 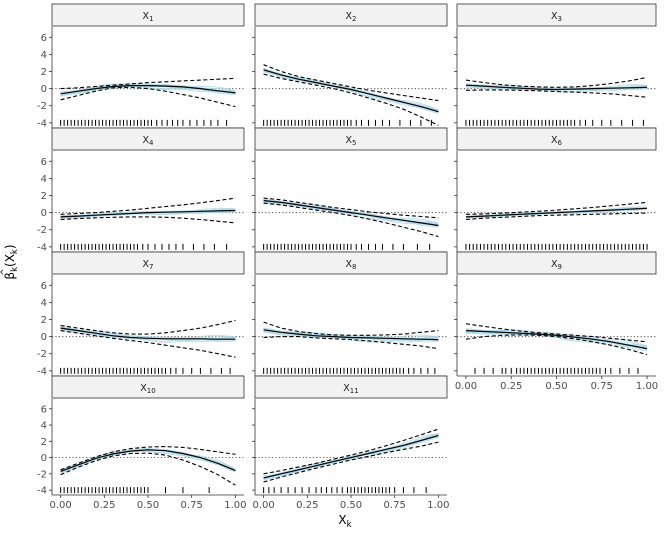 What do you see at coordinates (555, 191) in the screenshot?
I see `panel-6: X6` at bounding box center [555, 191].